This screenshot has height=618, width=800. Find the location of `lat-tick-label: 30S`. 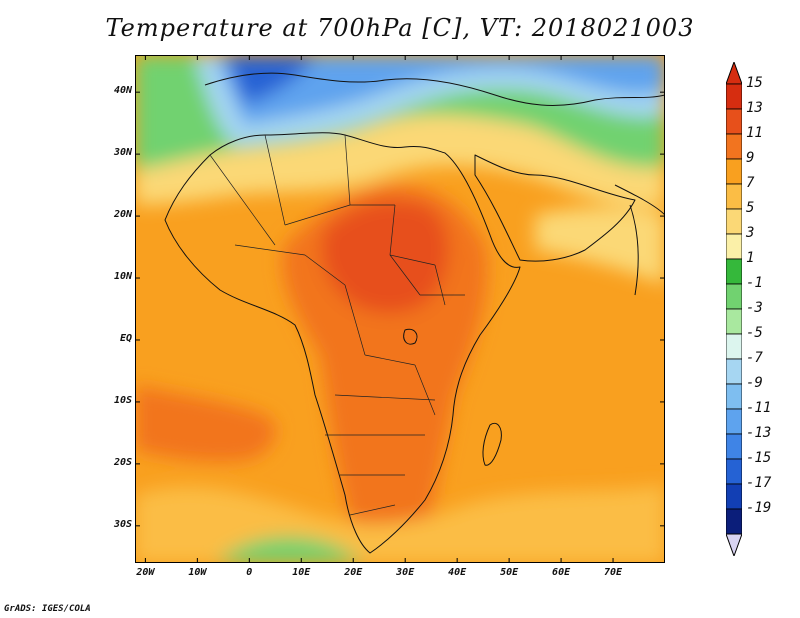

lat-tick-label: 30S is located at coordinates (122, 524).